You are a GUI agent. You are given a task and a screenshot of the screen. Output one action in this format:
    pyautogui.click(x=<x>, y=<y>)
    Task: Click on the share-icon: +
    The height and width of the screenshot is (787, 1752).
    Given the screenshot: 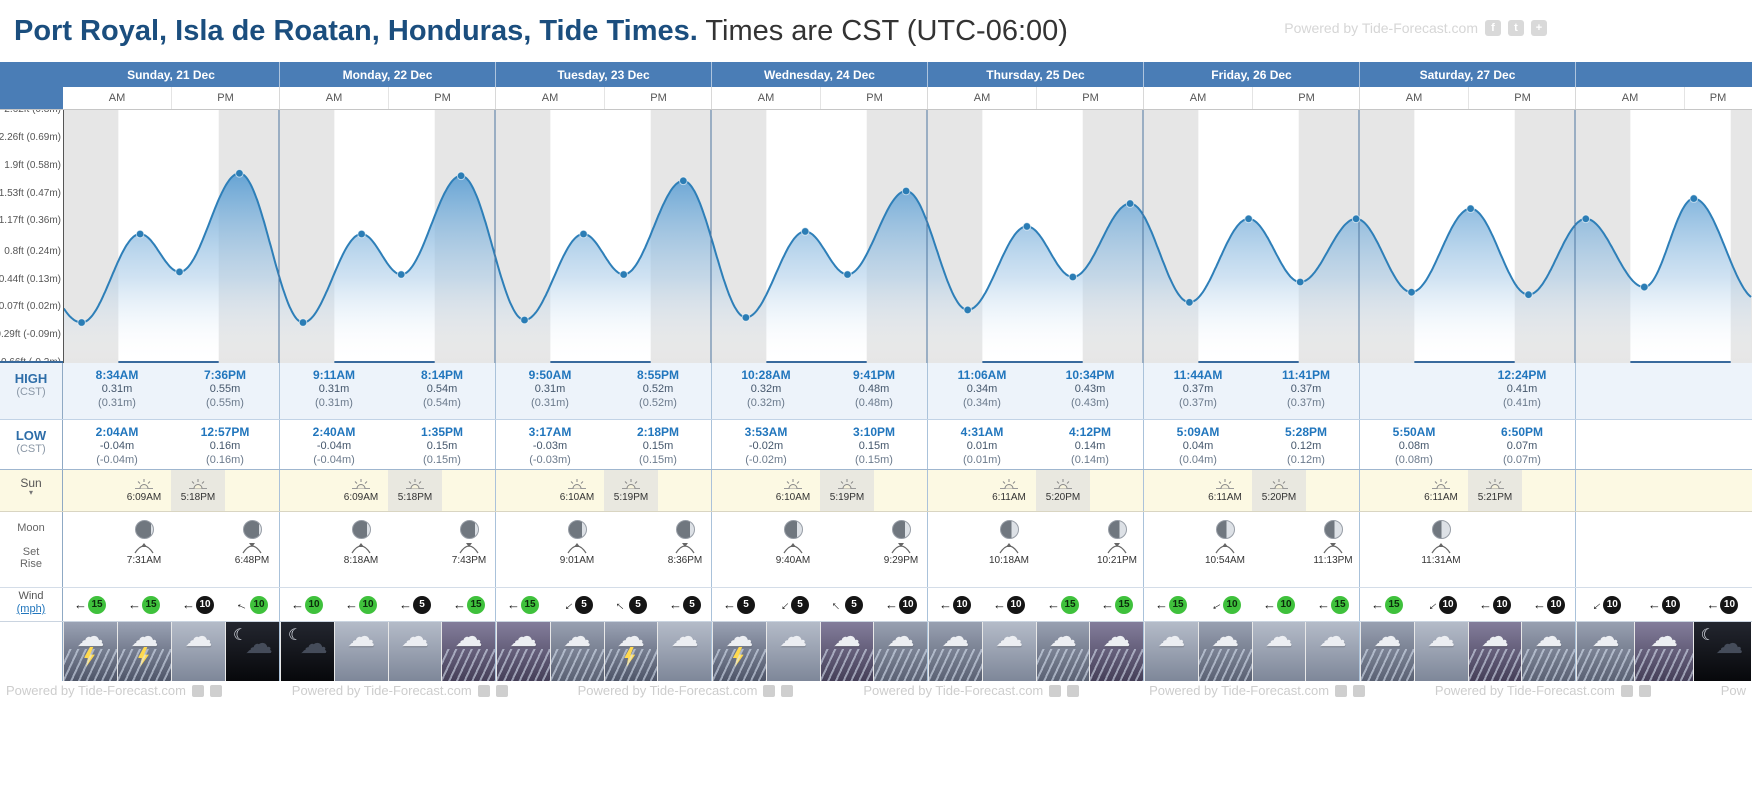 What is the action you would take?
    pyautogui.click(x=1539, y=28)
    